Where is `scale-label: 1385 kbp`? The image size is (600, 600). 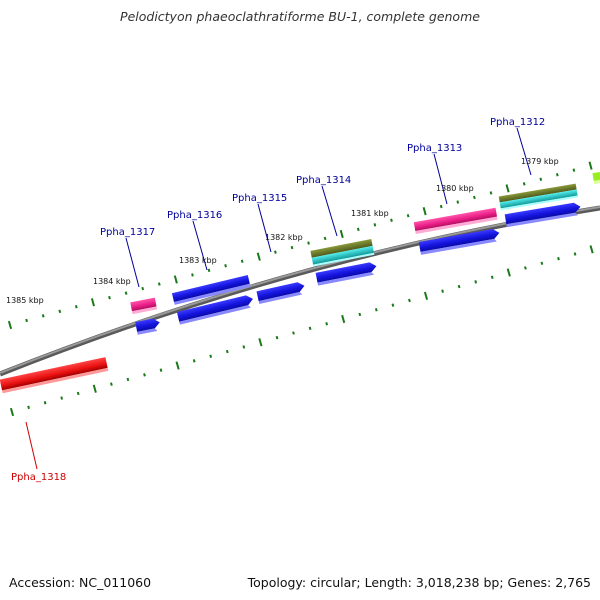
scale-label: 1385 kbp is located at coordinates (25, 300).